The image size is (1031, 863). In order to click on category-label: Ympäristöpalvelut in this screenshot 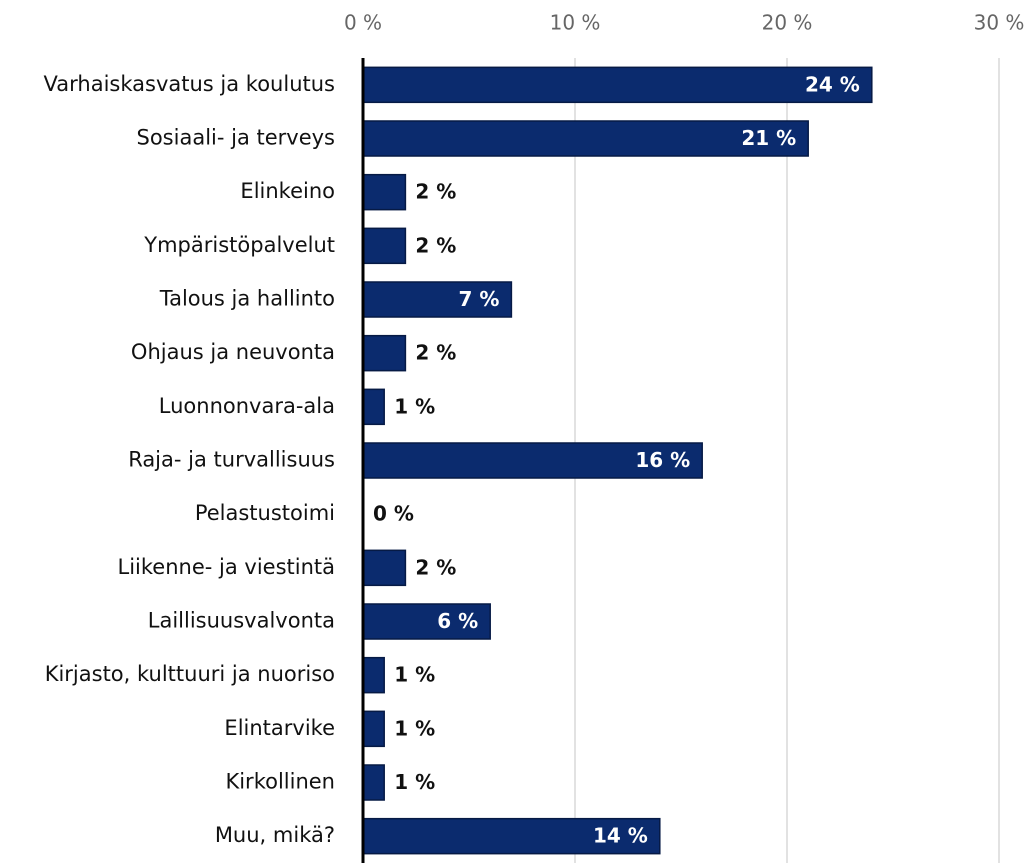, I will do `click(239, 245)`.